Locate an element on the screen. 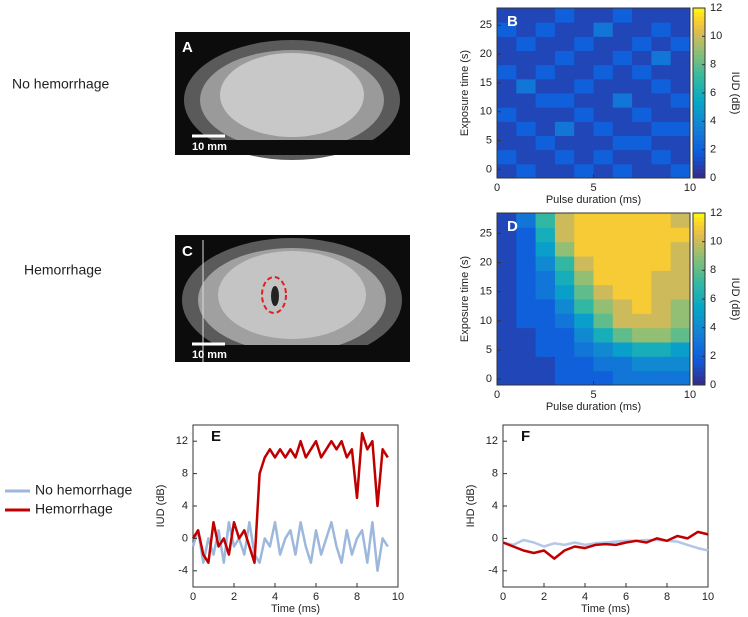 The height and width of the screenshot is (617, 748). y-axis-label: Exposure time (s) is located at coordinates (465, 299).